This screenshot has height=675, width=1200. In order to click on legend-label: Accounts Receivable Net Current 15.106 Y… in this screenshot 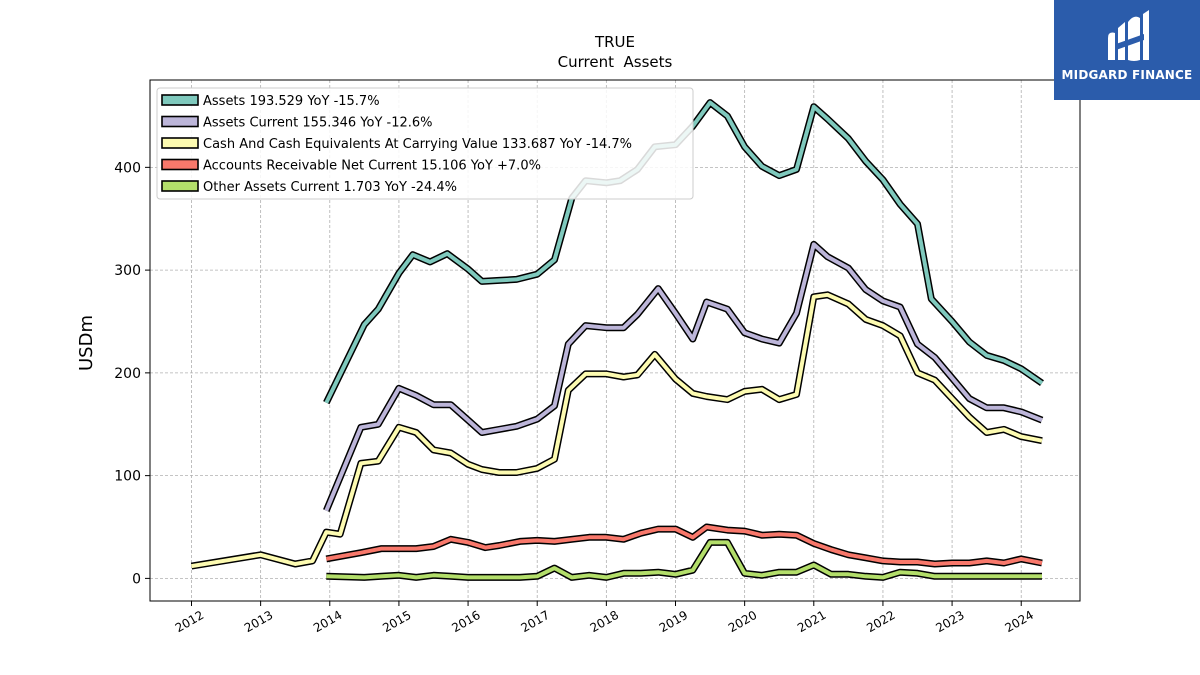, I will do `click(372, 166)`.